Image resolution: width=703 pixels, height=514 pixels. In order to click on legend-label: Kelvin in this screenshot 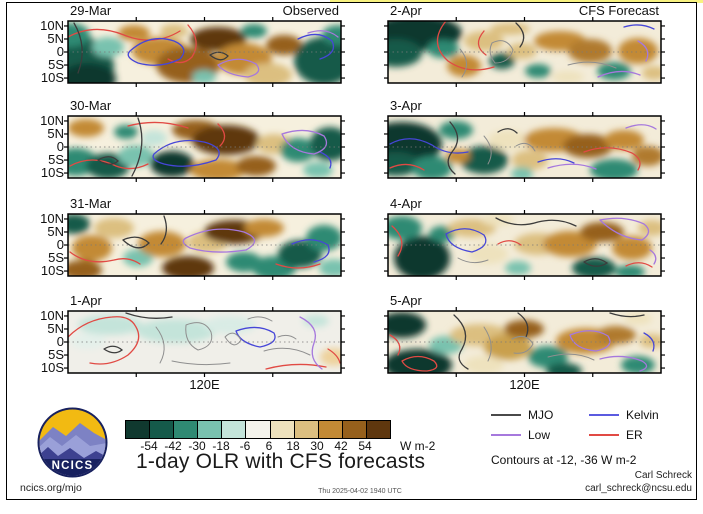, I will do `click(642, 415)`.